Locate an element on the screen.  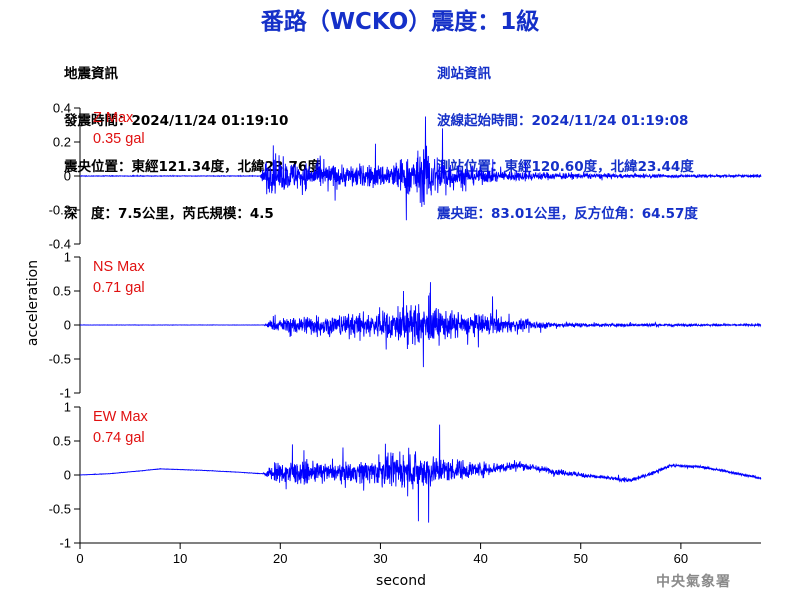
agency-credit: 中央氣象署 is located at coordinates (693, 582).